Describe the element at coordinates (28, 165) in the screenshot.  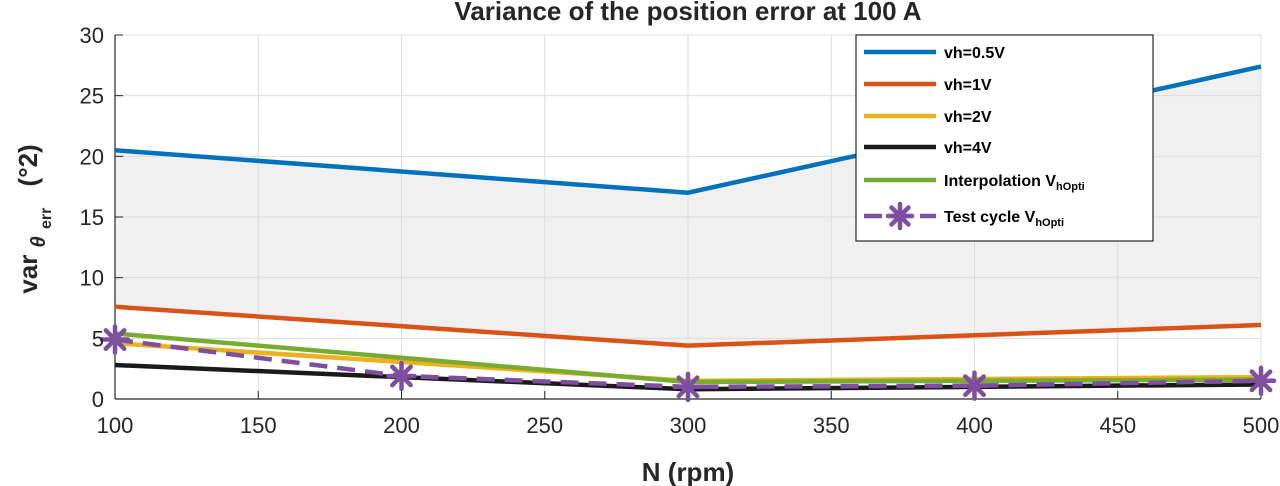
I see `y-axis-label-unit: (°2)` at that location.